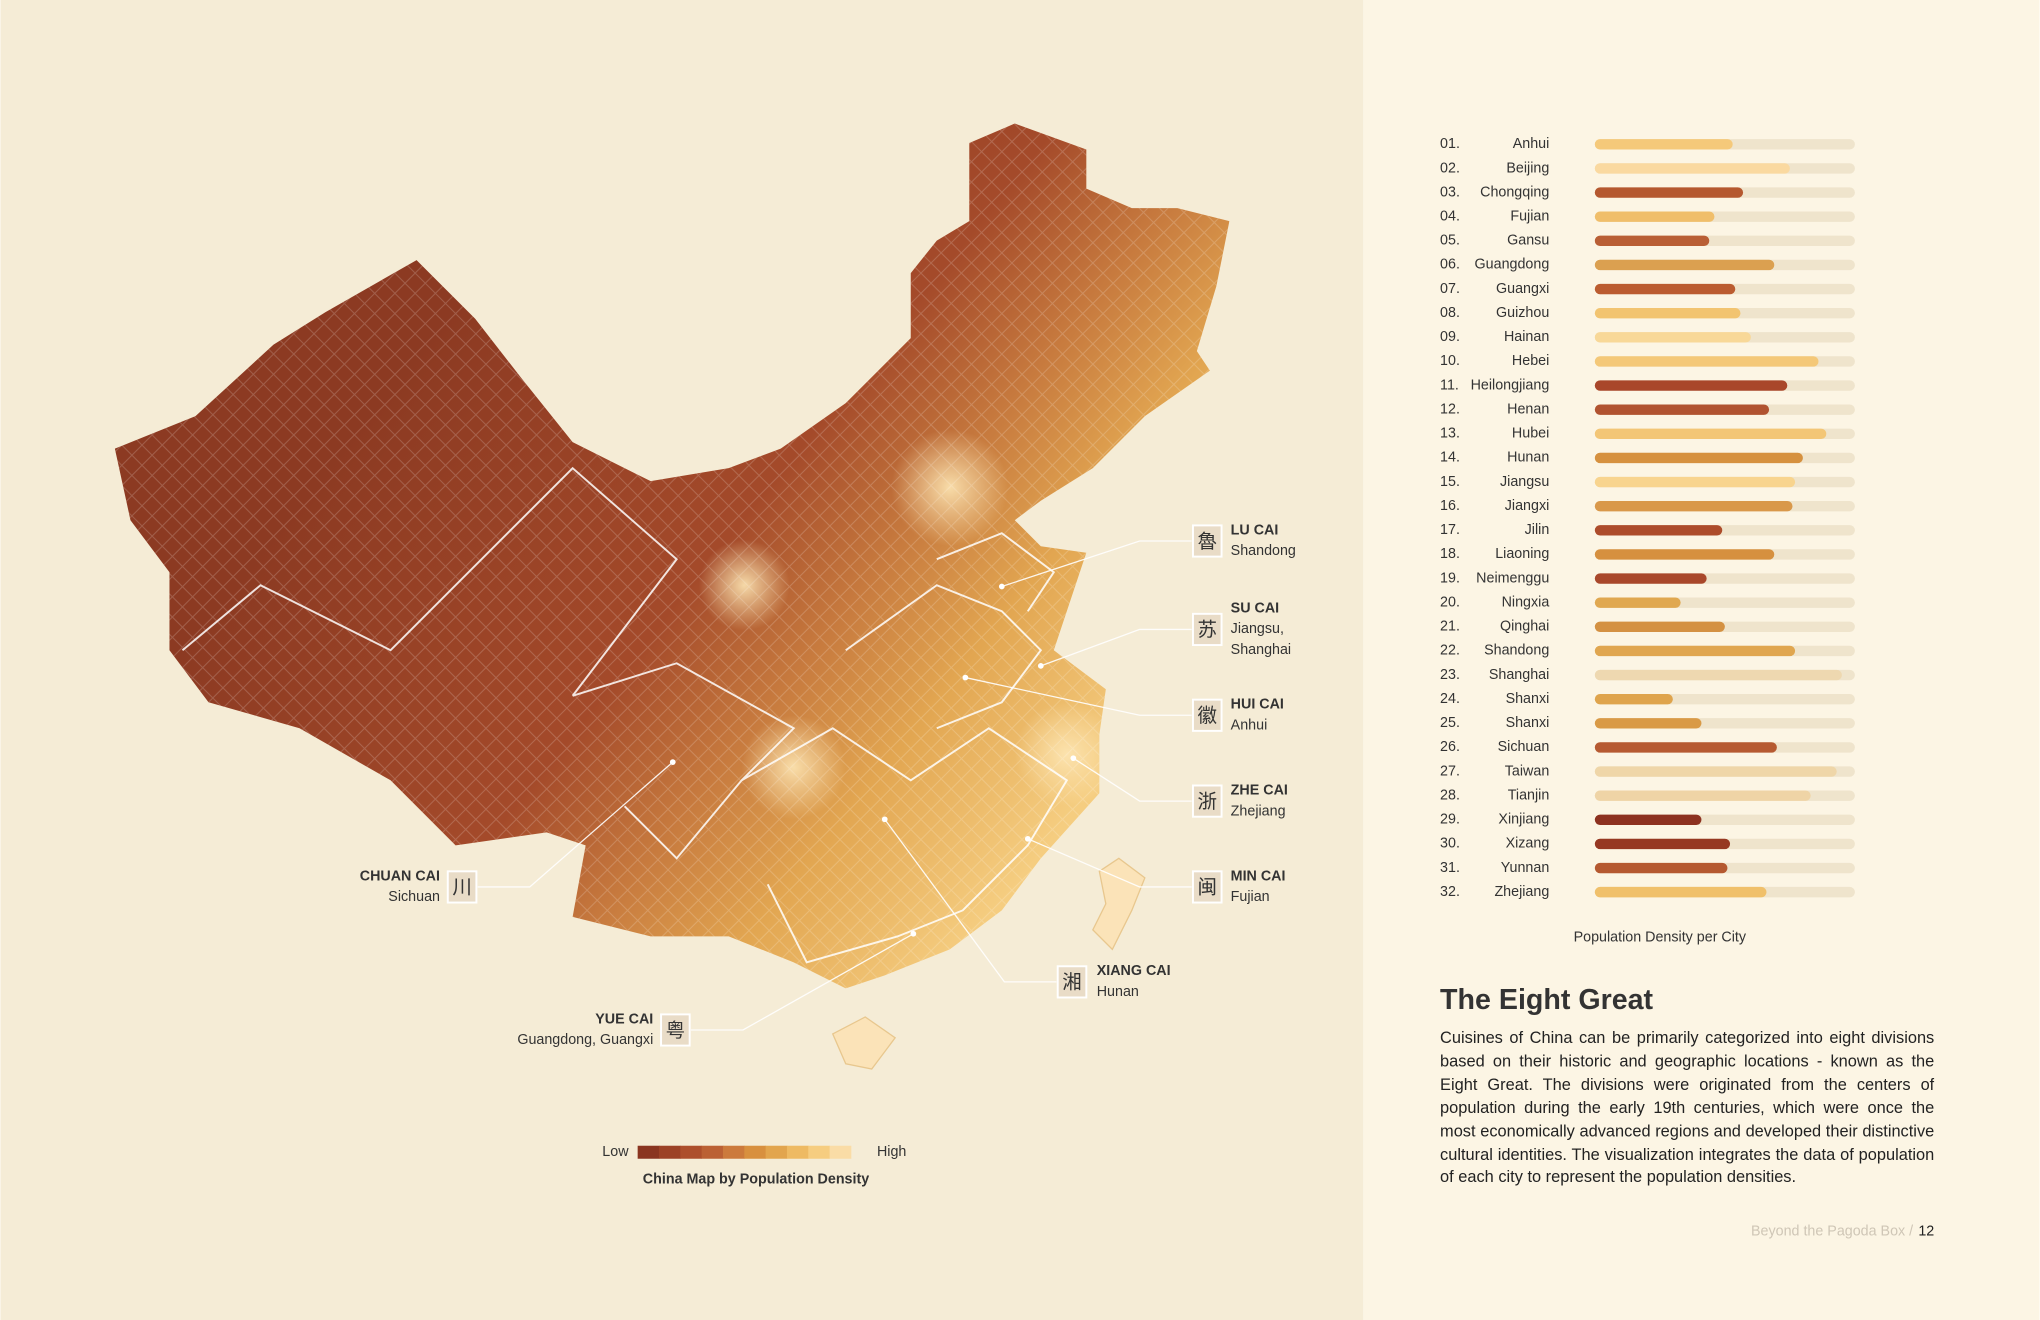 The height and width of the screenshot is (1320, 2040). Describe the element at coordinates (1524, 627) in the screenshot. I see `row-label: Qinghai` at that location.